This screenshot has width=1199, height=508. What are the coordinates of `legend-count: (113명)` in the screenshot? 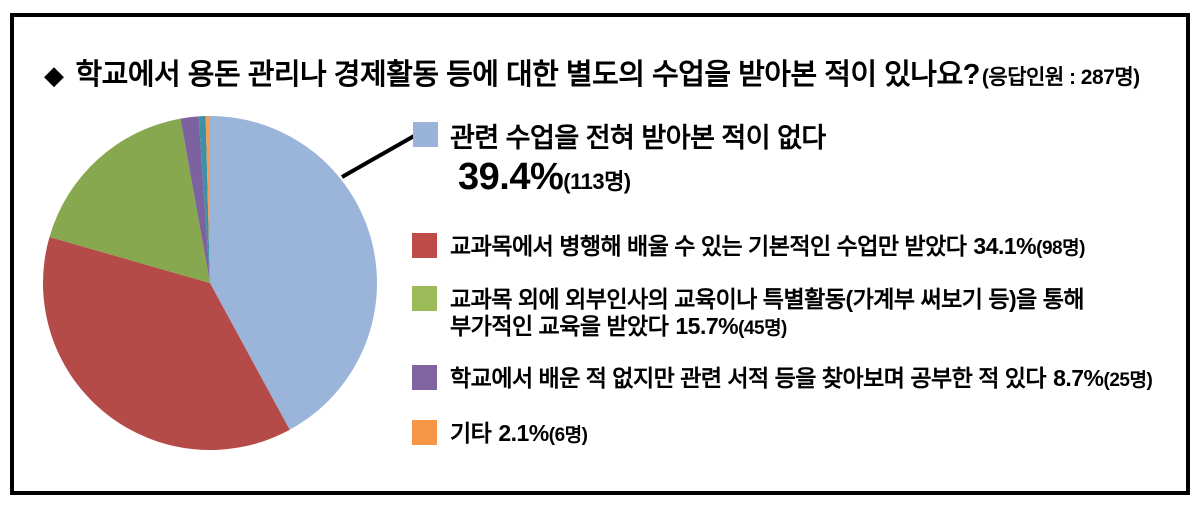 It's located at (597, 181).